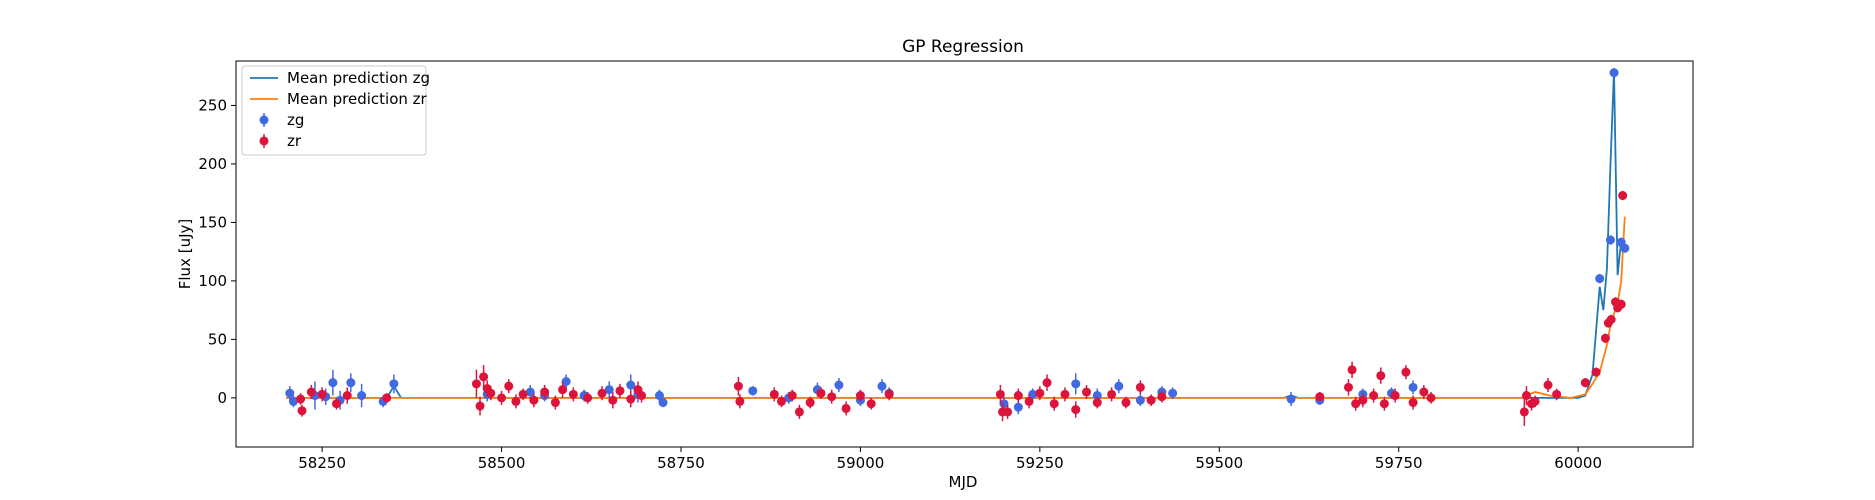 This screenshot has width=1875, height=500. What do you see at coordinates (217, 339) in the screenshot?
I see `y-tick-label: 50` at bounding box center [217, 339].